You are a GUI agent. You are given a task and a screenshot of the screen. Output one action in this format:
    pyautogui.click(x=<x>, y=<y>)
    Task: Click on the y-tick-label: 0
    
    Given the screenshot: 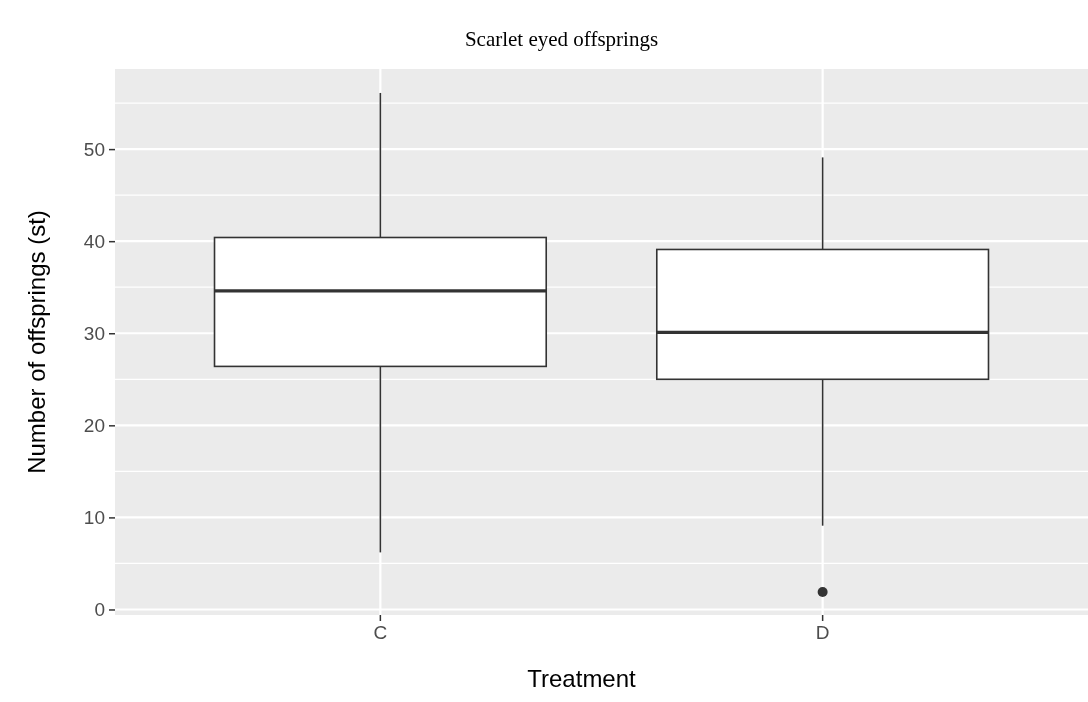 What is the action you would take?
    pyautogui.click(x=99, y=610)
    